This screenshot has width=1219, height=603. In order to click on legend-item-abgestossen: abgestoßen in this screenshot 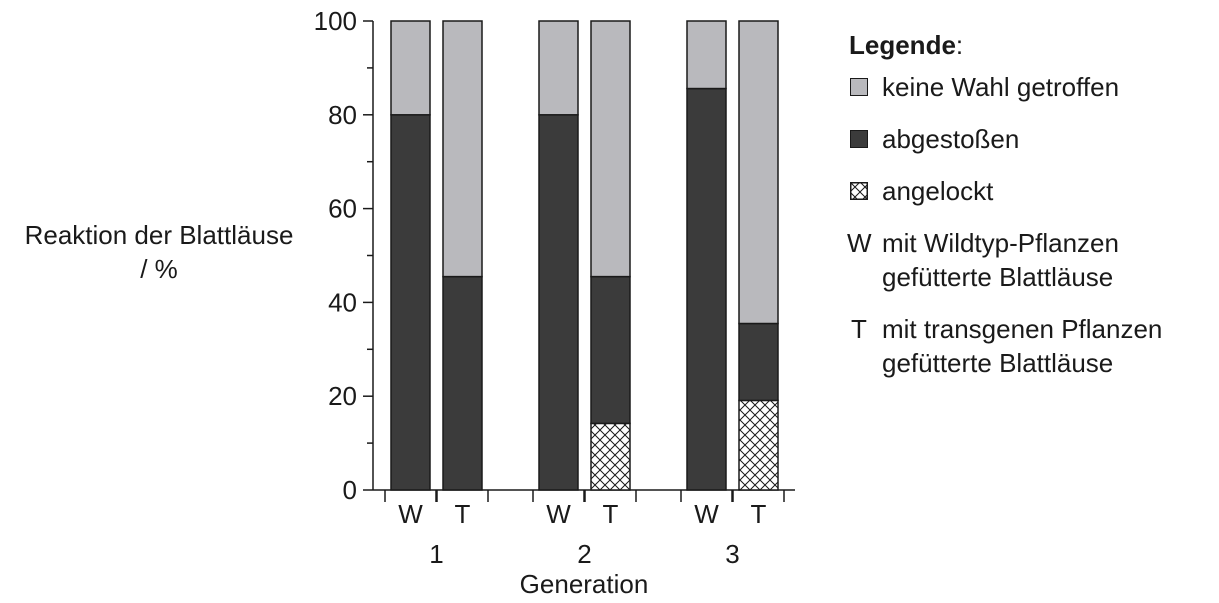, I will do `click(1033, 139)`.